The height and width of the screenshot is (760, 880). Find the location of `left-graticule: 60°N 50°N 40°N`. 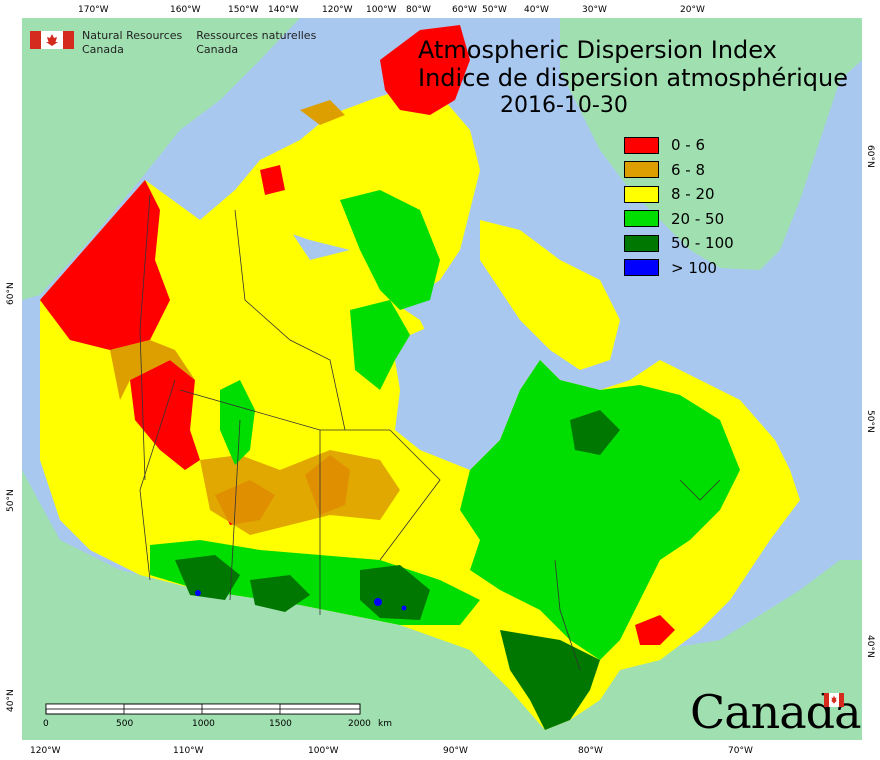

left-graticule: 60°N 50°N 40°N is located at coordinates (11, 497).